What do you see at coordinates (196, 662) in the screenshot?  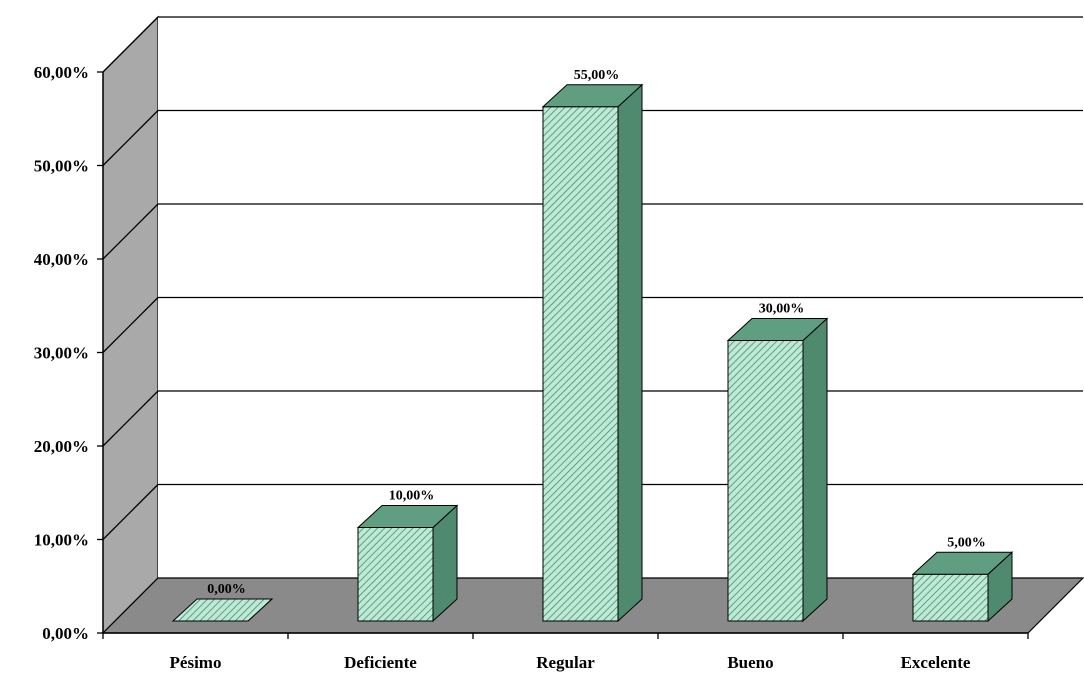 I see `x-category-label: Pésimo` at bounding box center [196, 662].